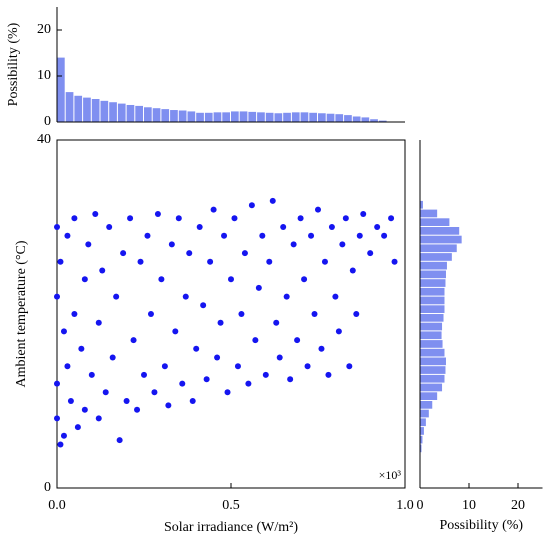  Describe the element at coordinates (469, 505) in the screenshot. I see `x-tick-label: 10` at that location.